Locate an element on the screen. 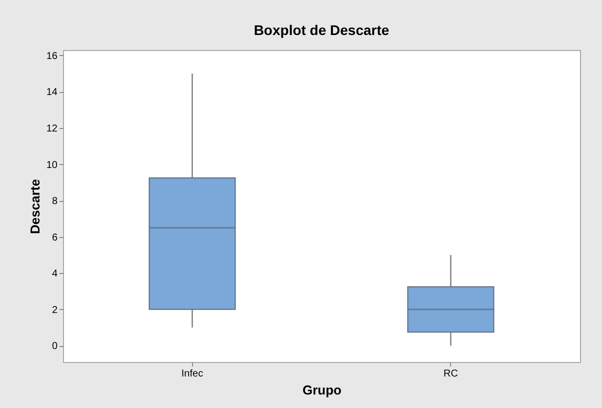 The image size is (602, 408). chart-title: Boxplot de Descarte is located at coordinates (322, 30).